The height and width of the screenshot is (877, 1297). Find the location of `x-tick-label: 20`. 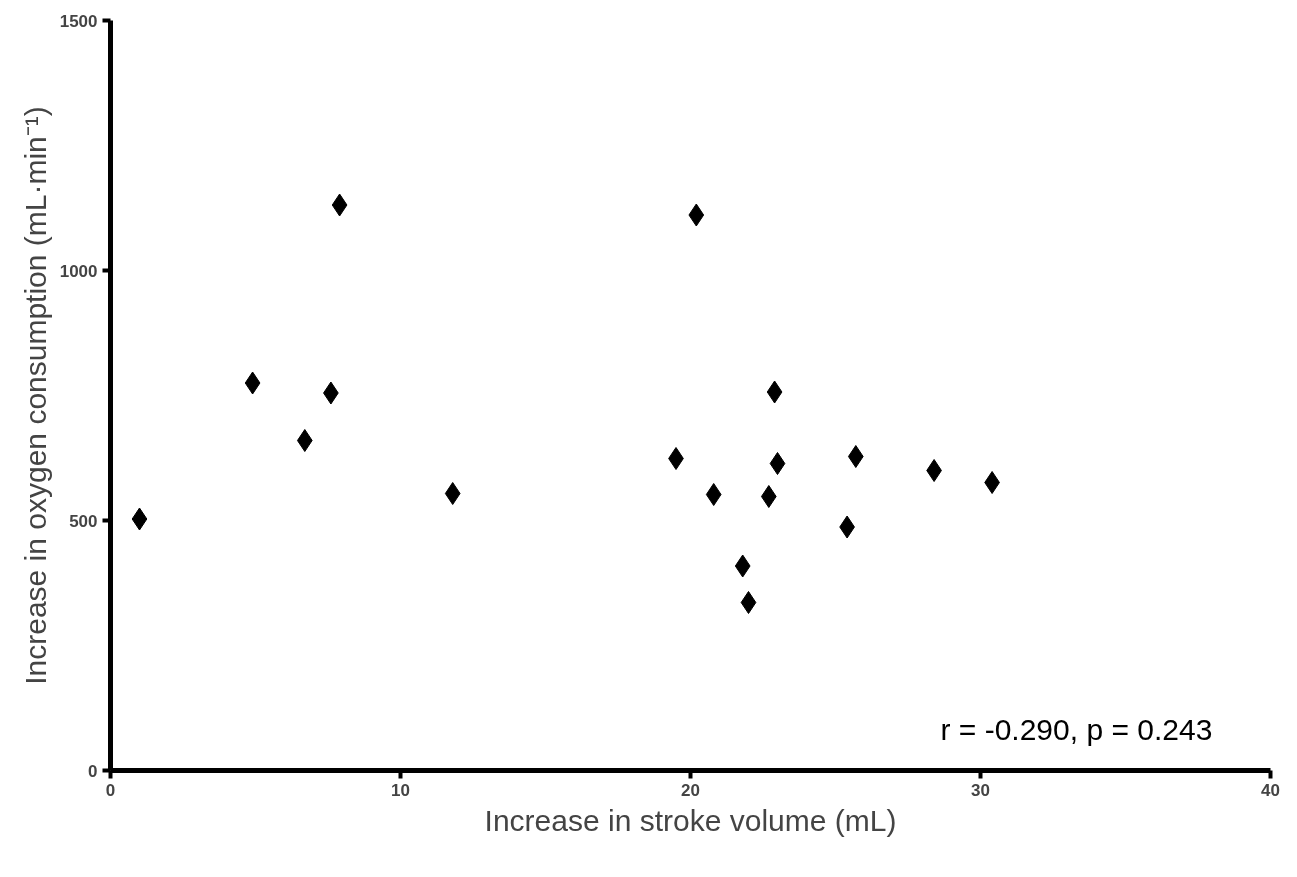

x-tick-label: 20 is located at coordinates (690, 790).